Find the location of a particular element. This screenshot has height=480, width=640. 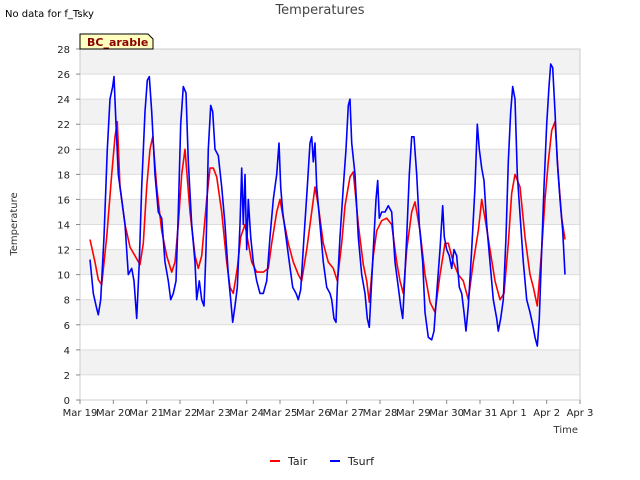

x-tick-label: Apr 2 is located at coordinates (546, 413).